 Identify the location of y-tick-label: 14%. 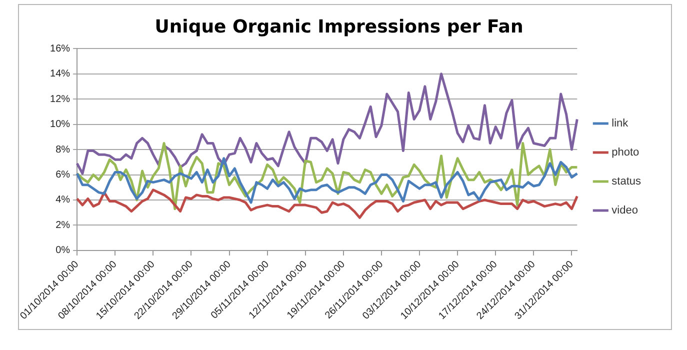
(60, 74).